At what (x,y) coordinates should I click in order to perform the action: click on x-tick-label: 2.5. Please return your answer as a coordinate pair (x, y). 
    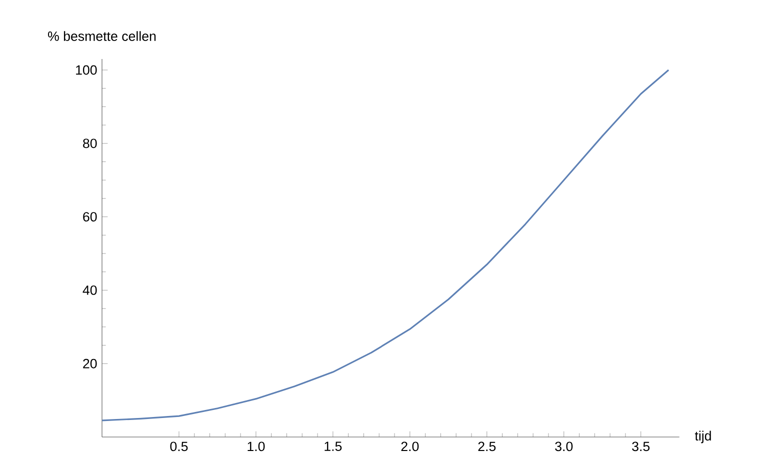
    Looking at the image, I should click on (487, 447).